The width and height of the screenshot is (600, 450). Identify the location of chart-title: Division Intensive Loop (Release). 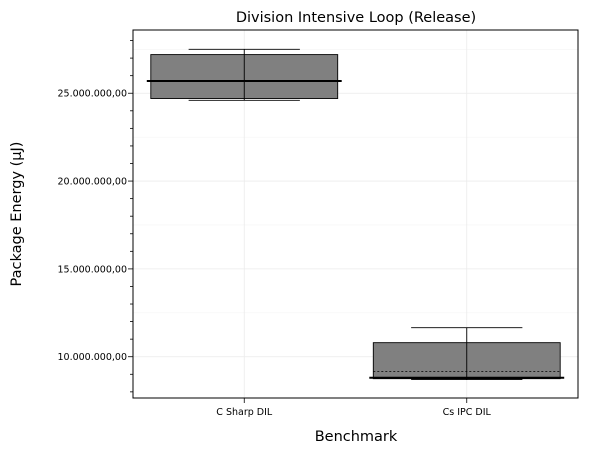
(356, 18).